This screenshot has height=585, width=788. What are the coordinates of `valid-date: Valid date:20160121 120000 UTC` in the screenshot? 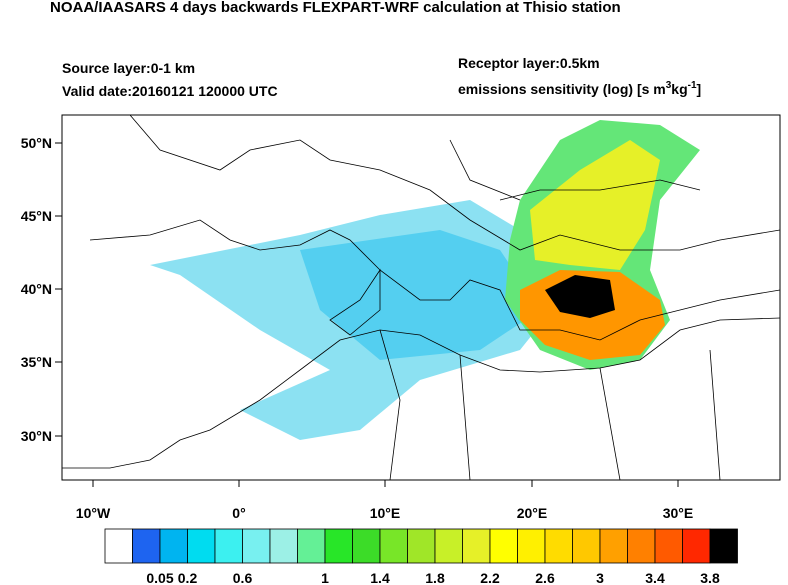 It's located at (170, 91).